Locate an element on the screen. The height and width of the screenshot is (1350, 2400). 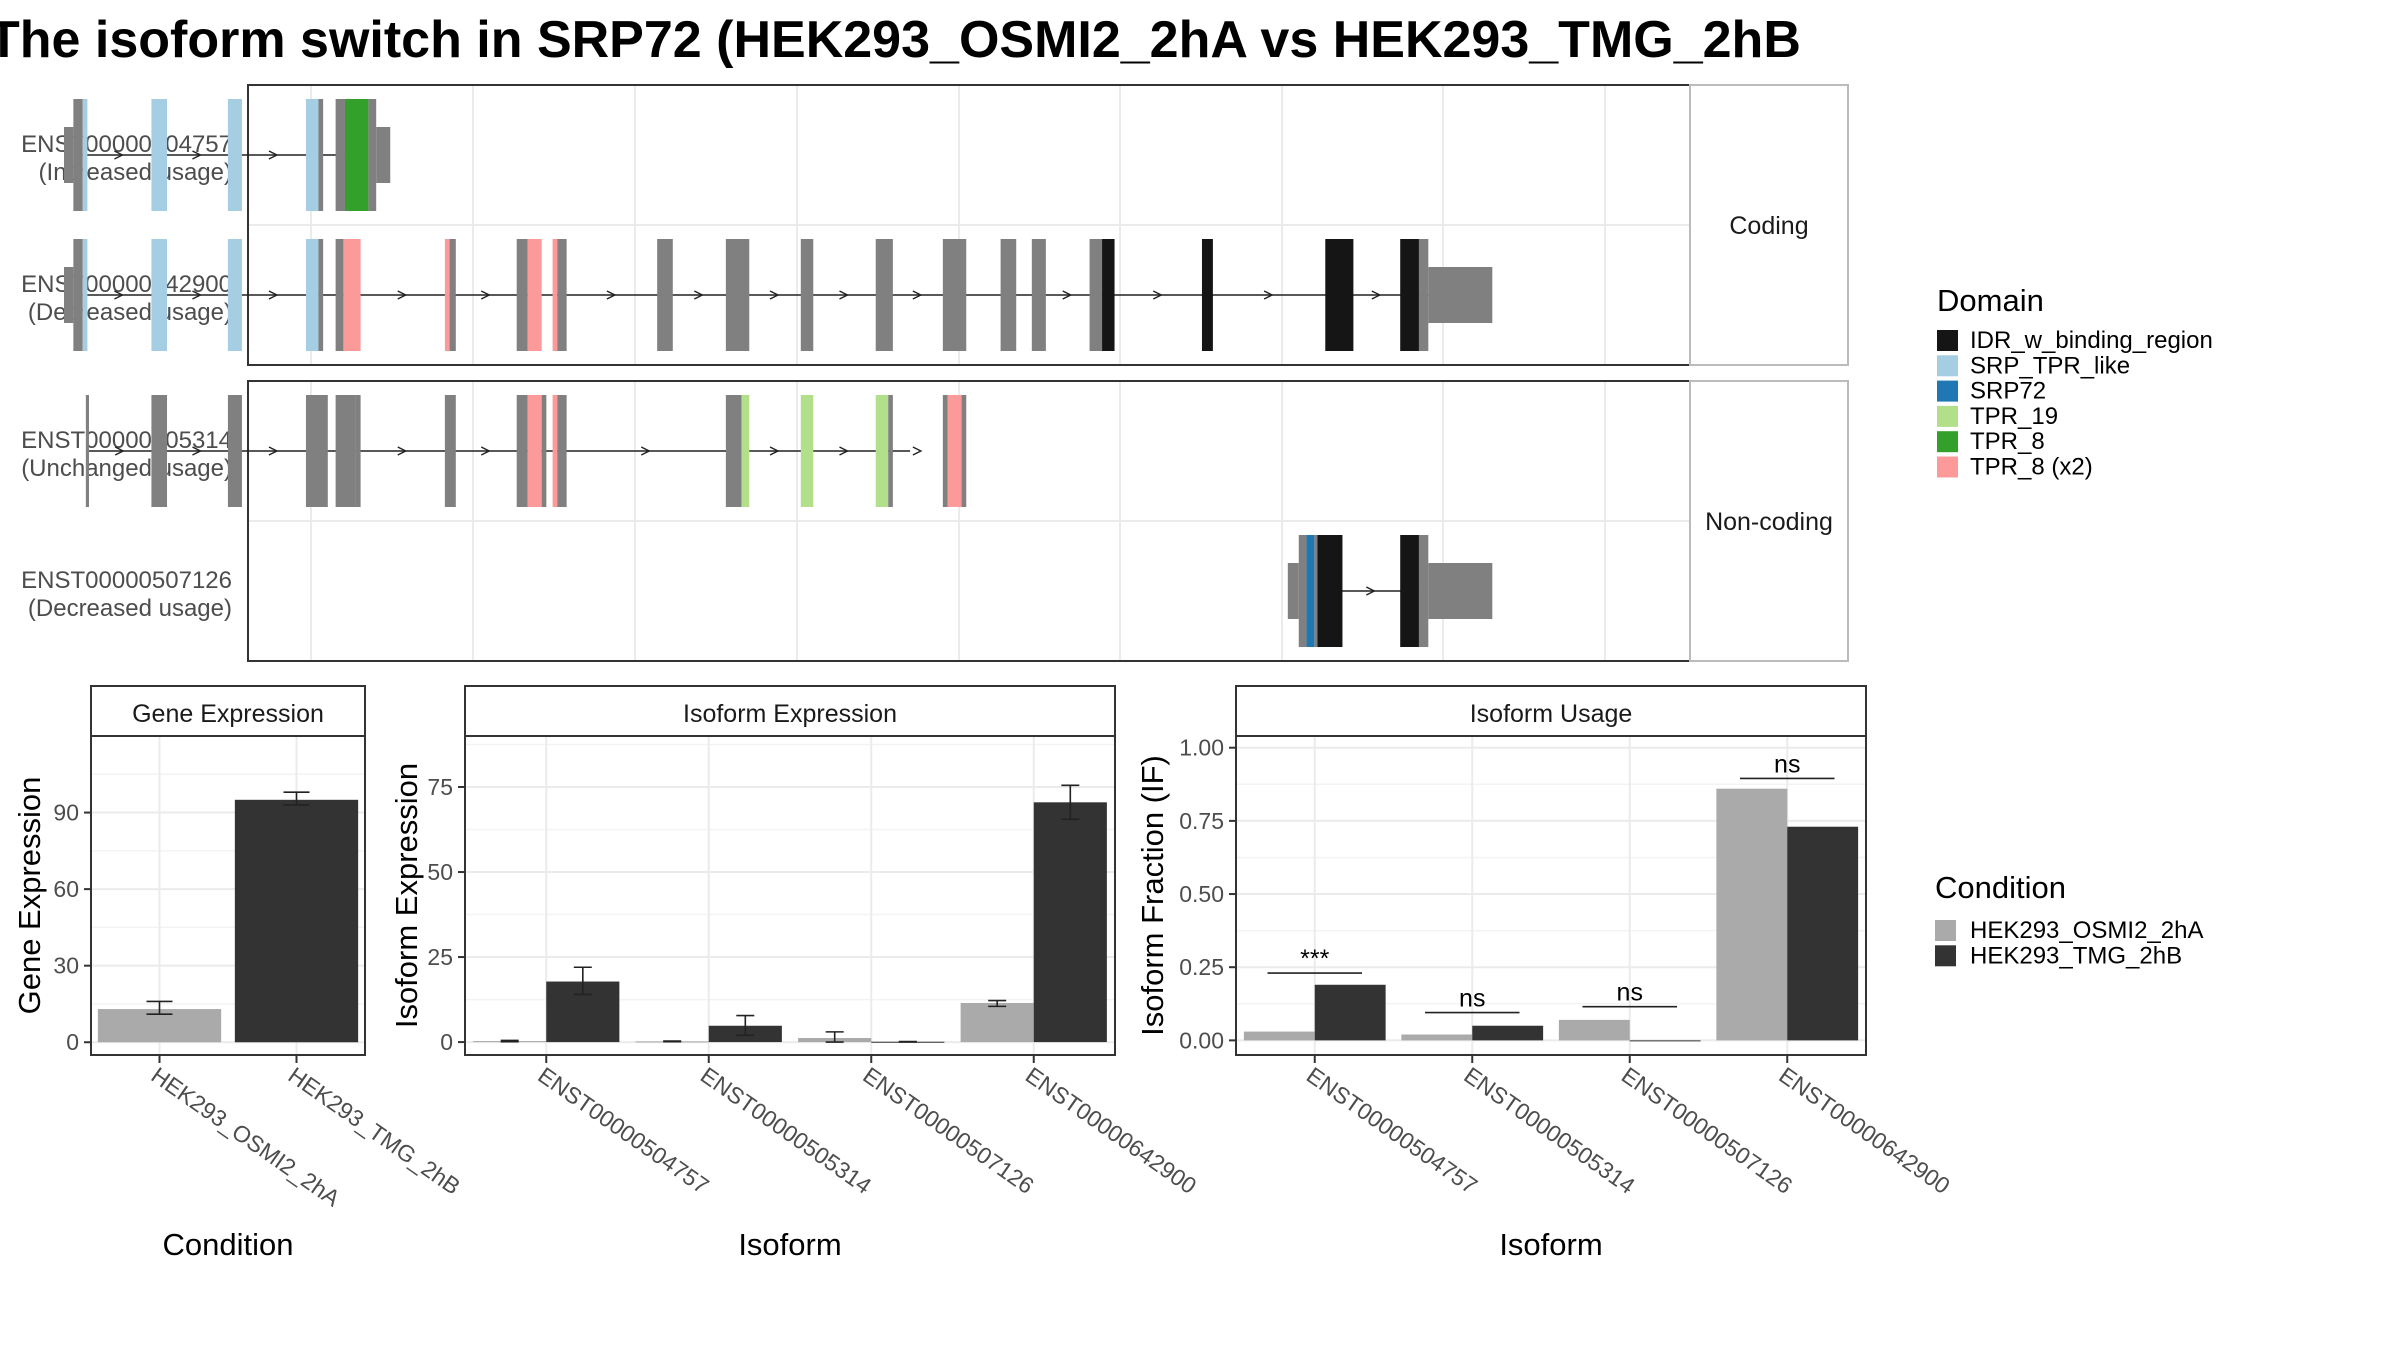
x-tick-label: ENST00000642900 is located at coordinates (1864, 1130).